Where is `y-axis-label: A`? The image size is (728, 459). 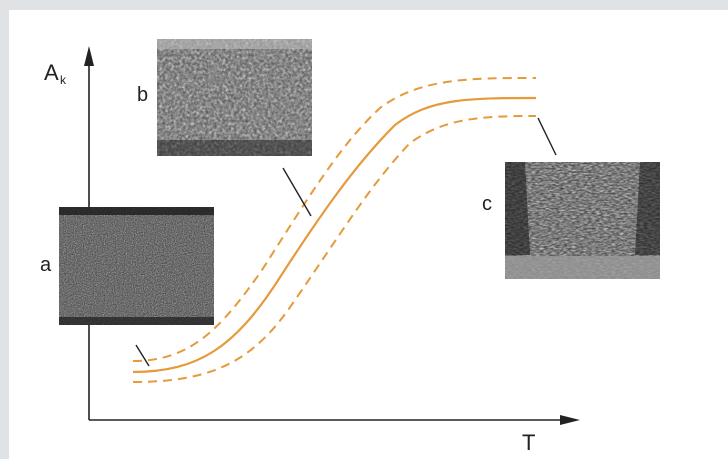
y-axis-label: A is located at coordinates (51, 72).